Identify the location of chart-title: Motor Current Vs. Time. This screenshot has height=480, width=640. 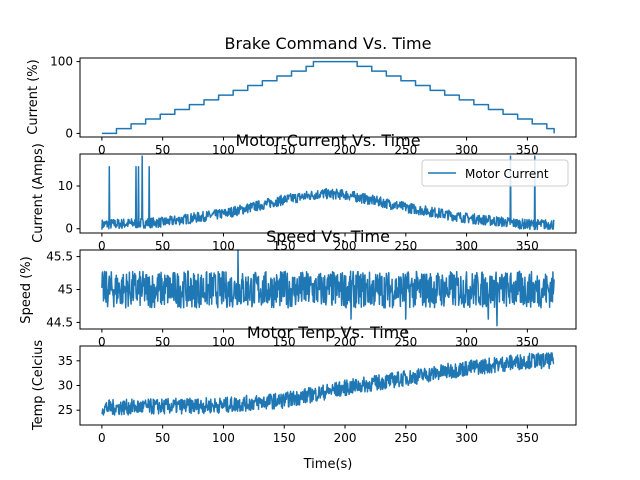
(327, 140).